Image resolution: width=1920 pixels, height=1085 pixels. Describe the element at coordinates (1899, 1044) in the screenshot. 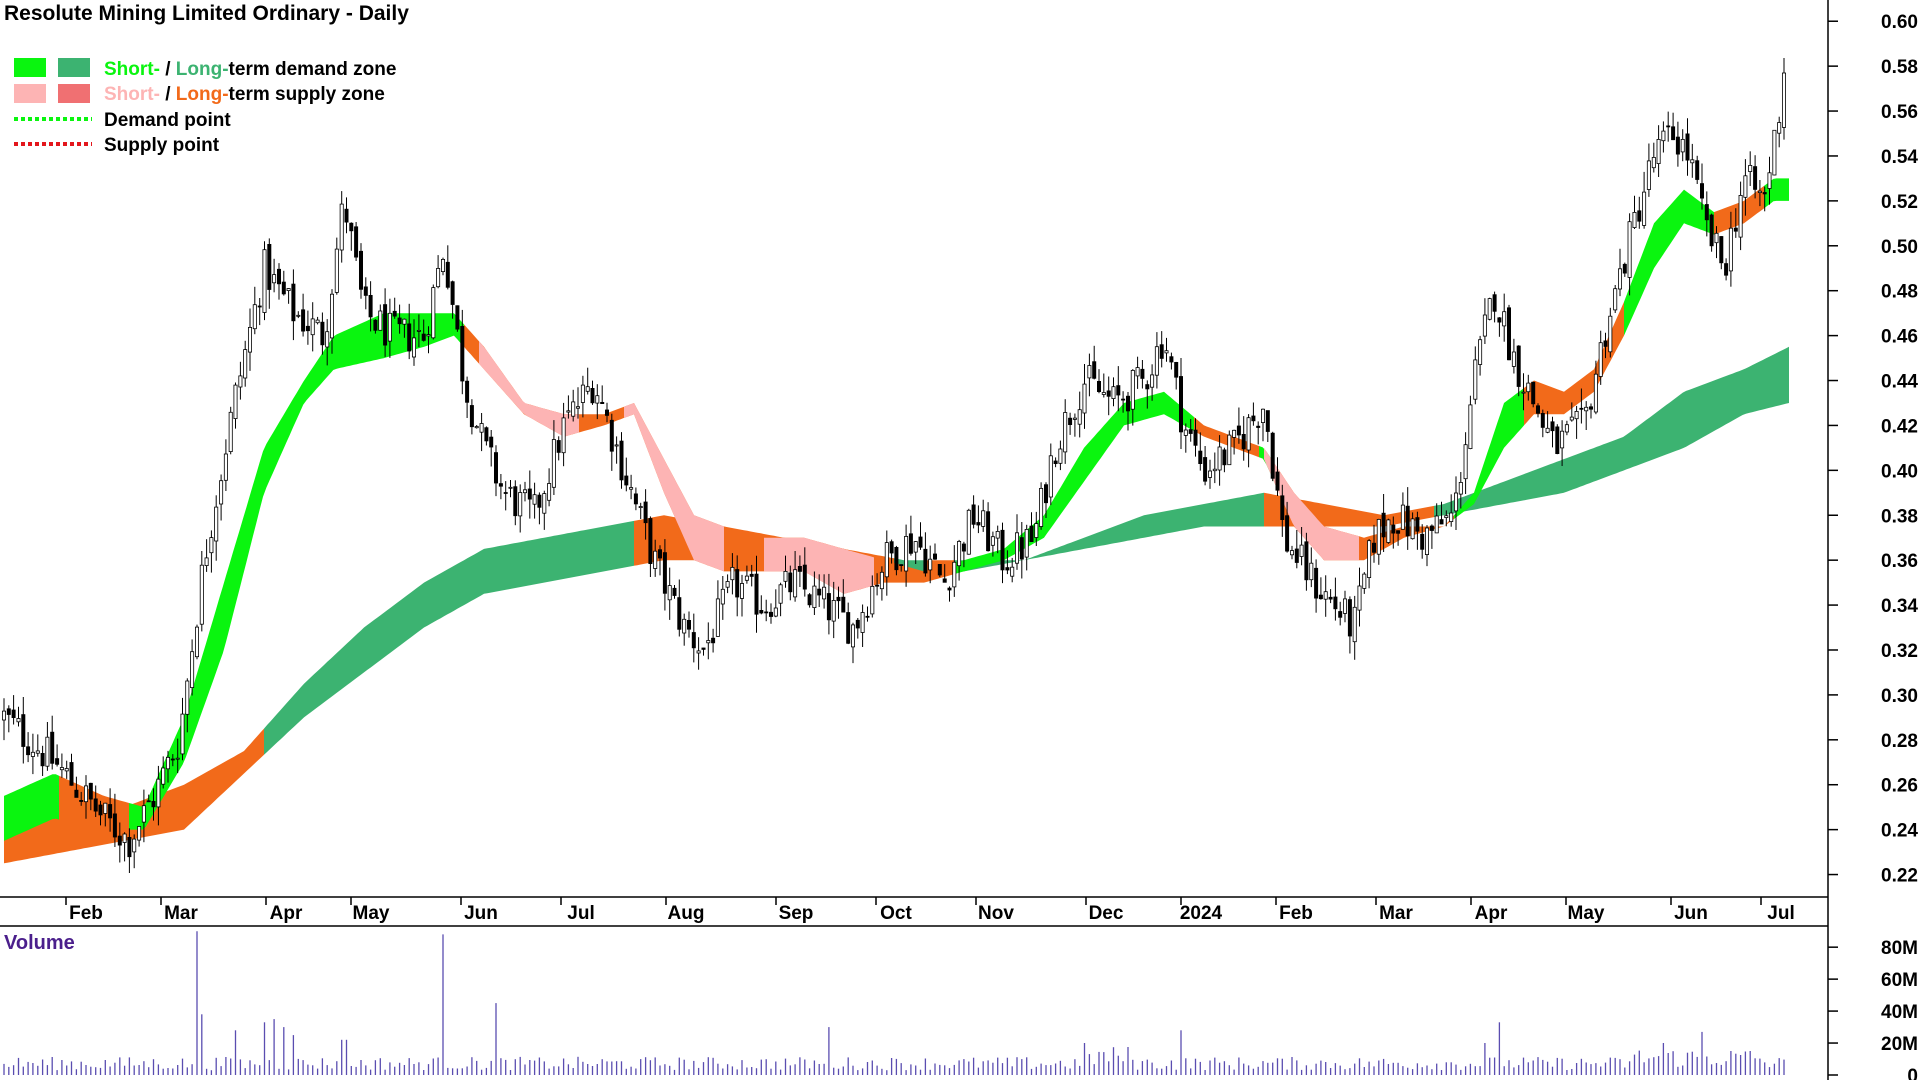

I see `volume-tick-label: 20M` at that location.